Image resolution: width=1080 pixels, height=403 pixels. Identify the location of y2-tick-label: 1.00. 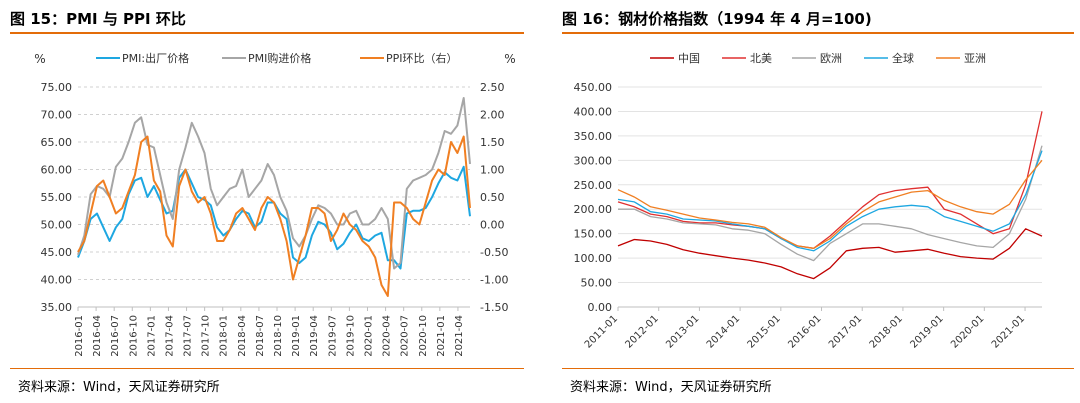
(492, 170).